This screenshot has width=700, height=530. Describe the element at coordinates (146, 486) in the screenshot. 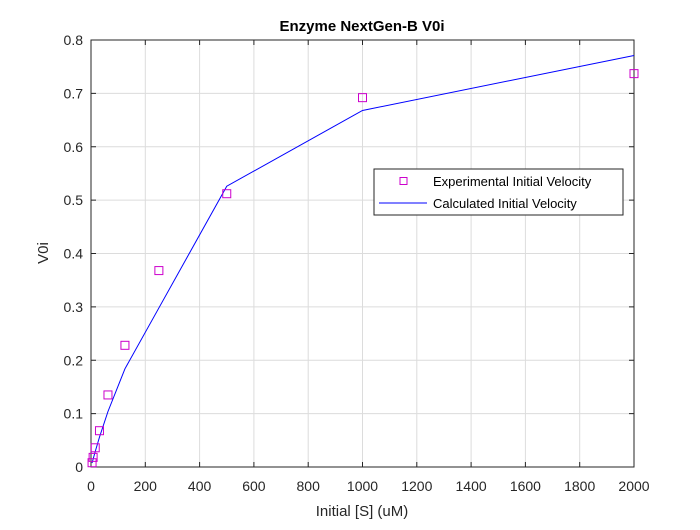

I see `x-tick-label: 200` at that location.